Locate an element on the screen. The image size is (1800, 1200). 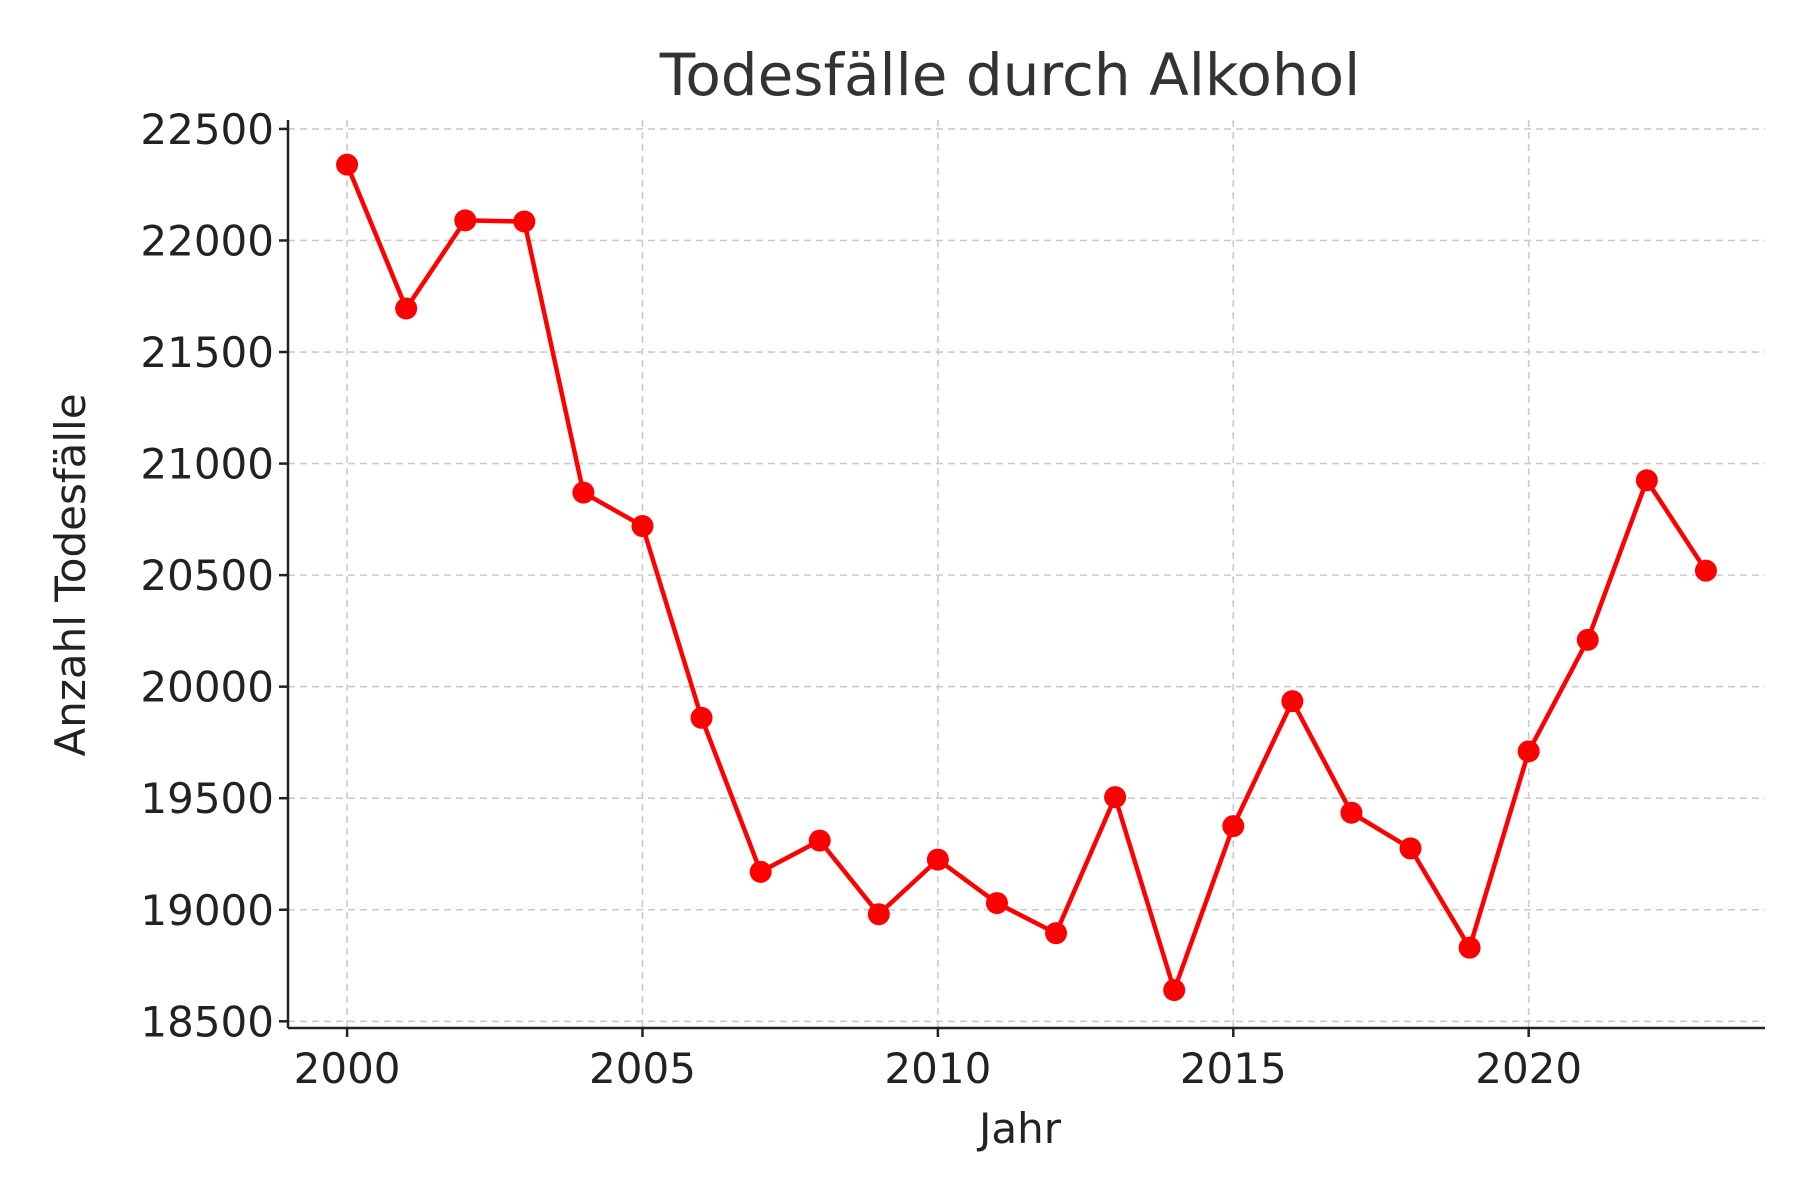
y-tick-label: 19500 is located at coordinates (207, 798).